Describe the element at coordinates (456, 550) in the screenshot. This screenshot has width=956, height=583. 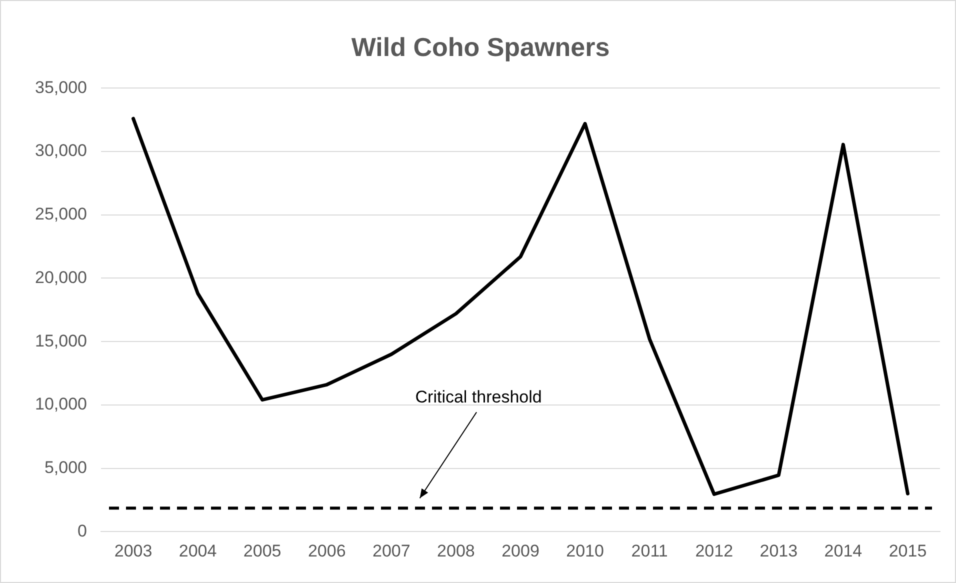
I see `x-tick-label: 2008` at that location.